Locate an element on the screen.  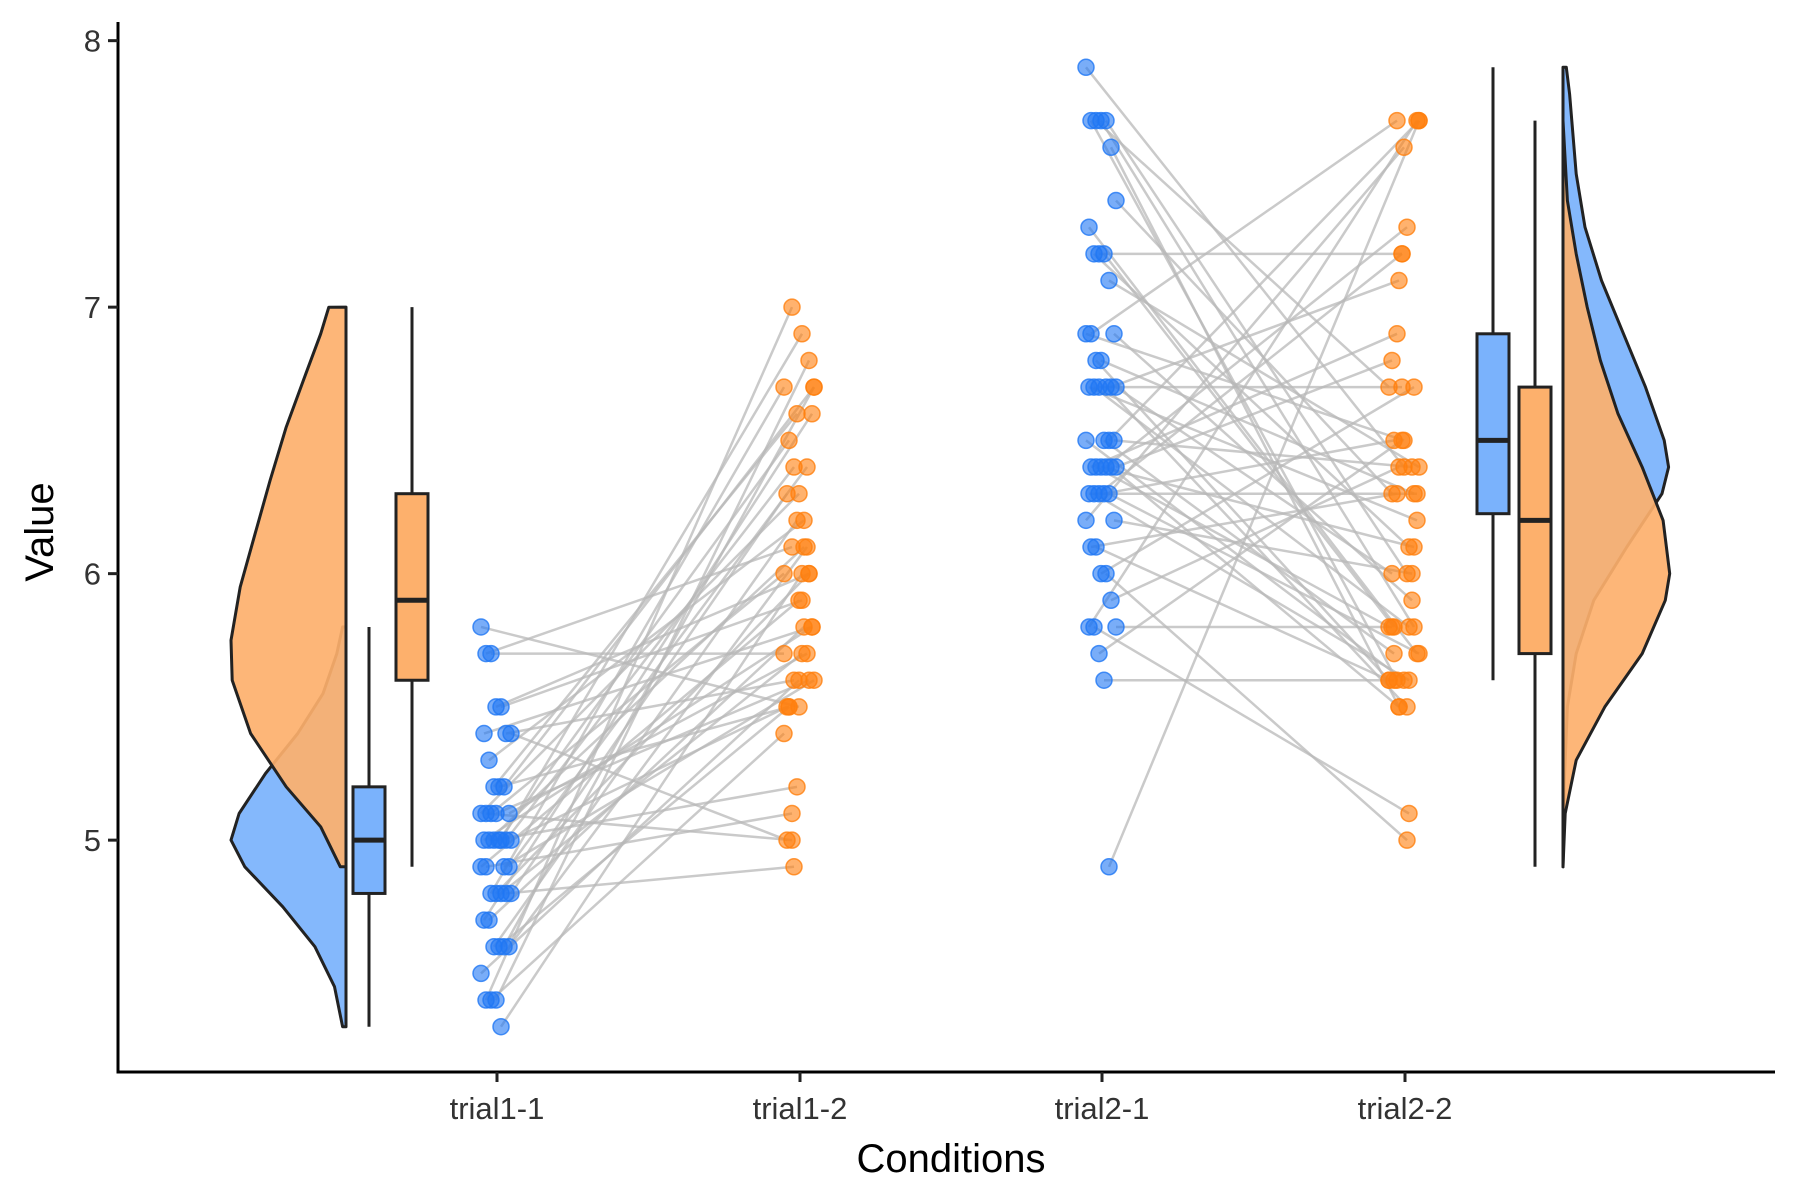
x-ticks: trial1-1 trial1-2 trial2-1 trial2-2 is located at coordinates (951, 1099).